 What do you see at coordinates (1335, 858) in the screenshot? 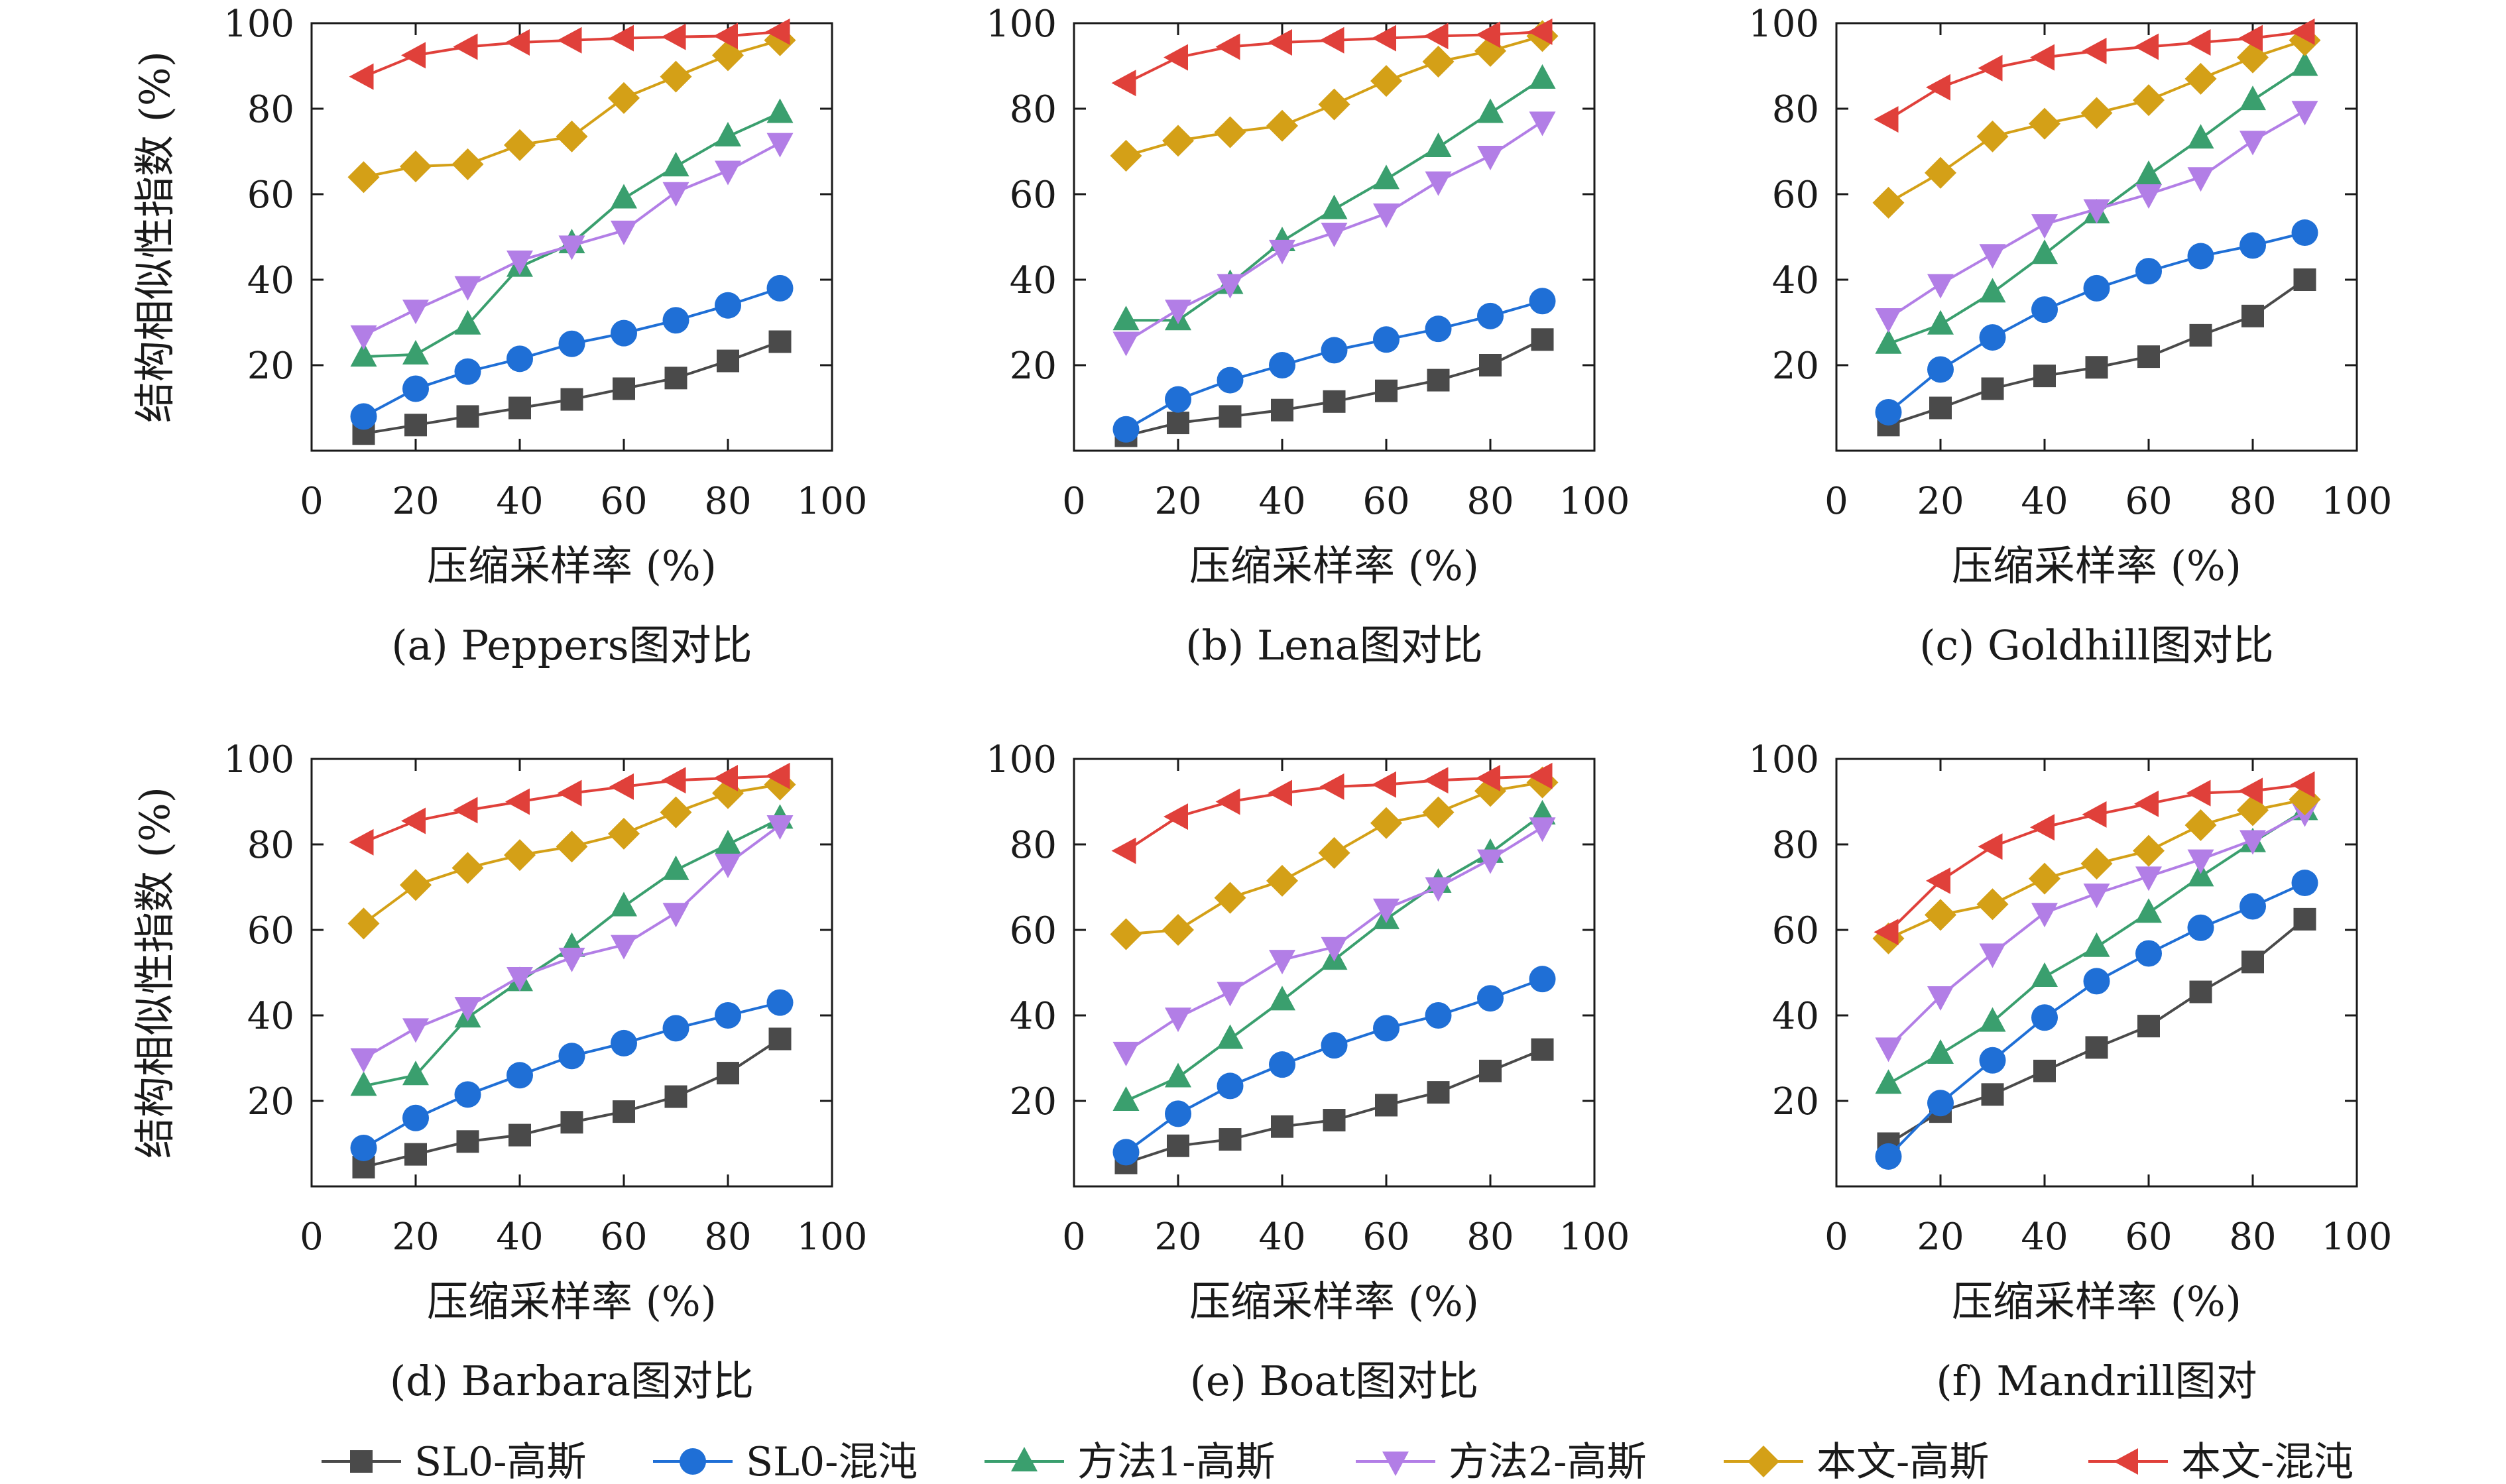
I see `series-ours_gauss` at bounding box center [1335, 858].